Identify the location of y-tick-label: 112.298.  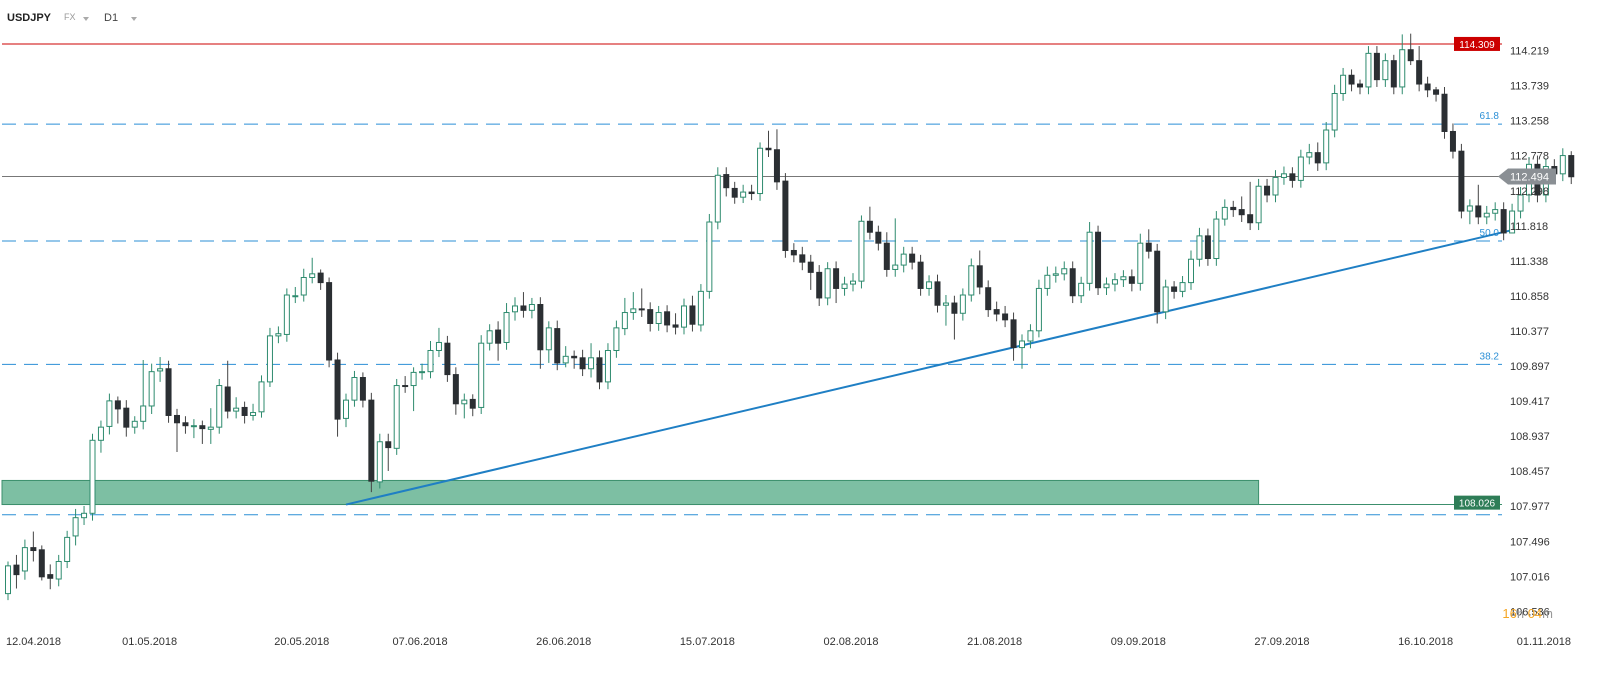
(1529, 192).